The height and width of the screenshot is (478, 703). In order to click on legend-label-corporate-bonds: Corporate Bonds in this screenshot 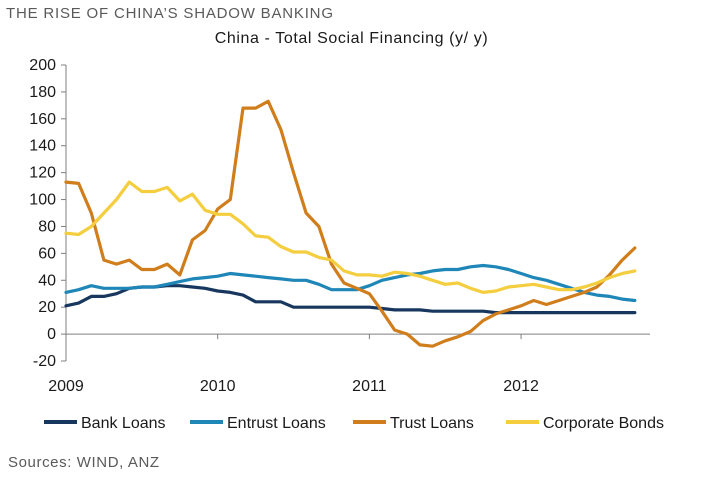, I will do `click(603, 423)`.